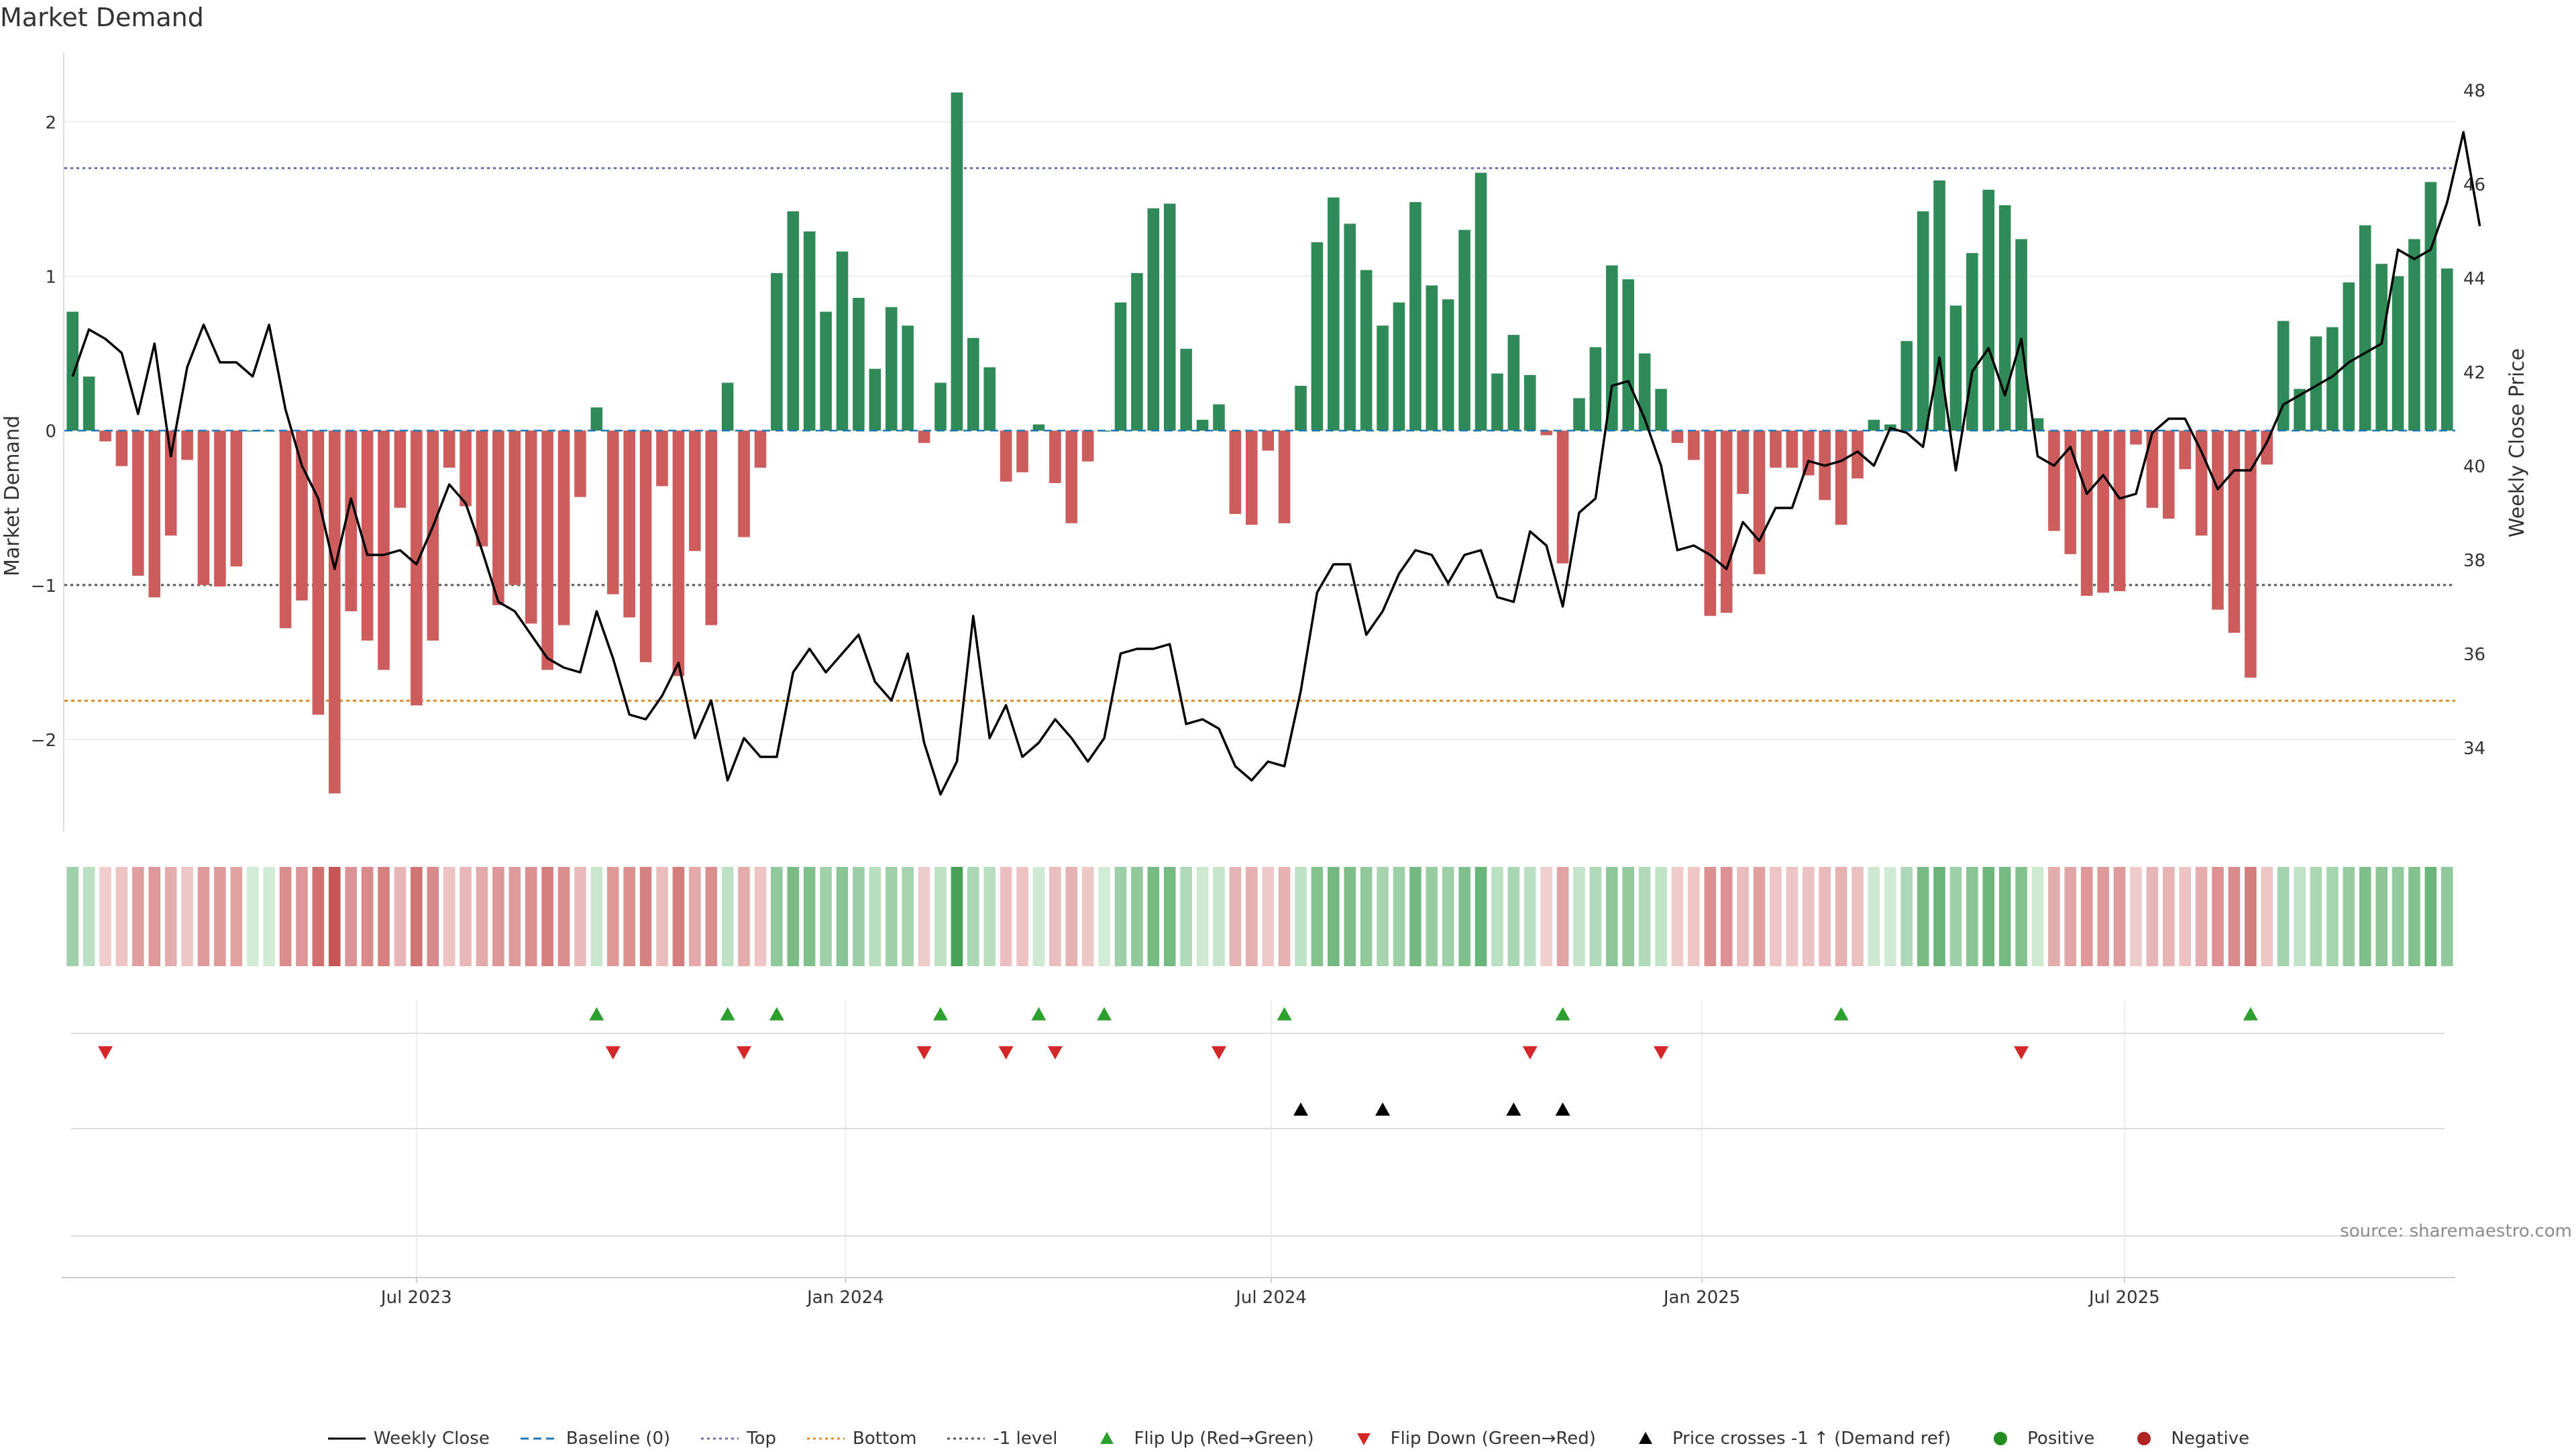  What do you see at coordinates (2474, 561) in the screenshot?
I see `right-tick-label: 38` at bounding box center [2474, 561].